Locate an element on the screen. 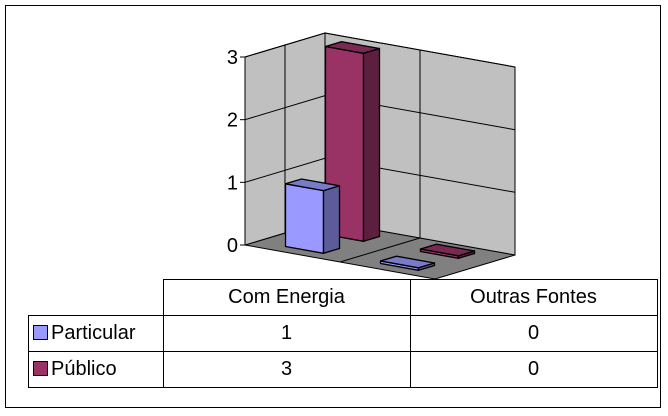  bar-particular-outras-fontes is located at coordinates (407, 263).